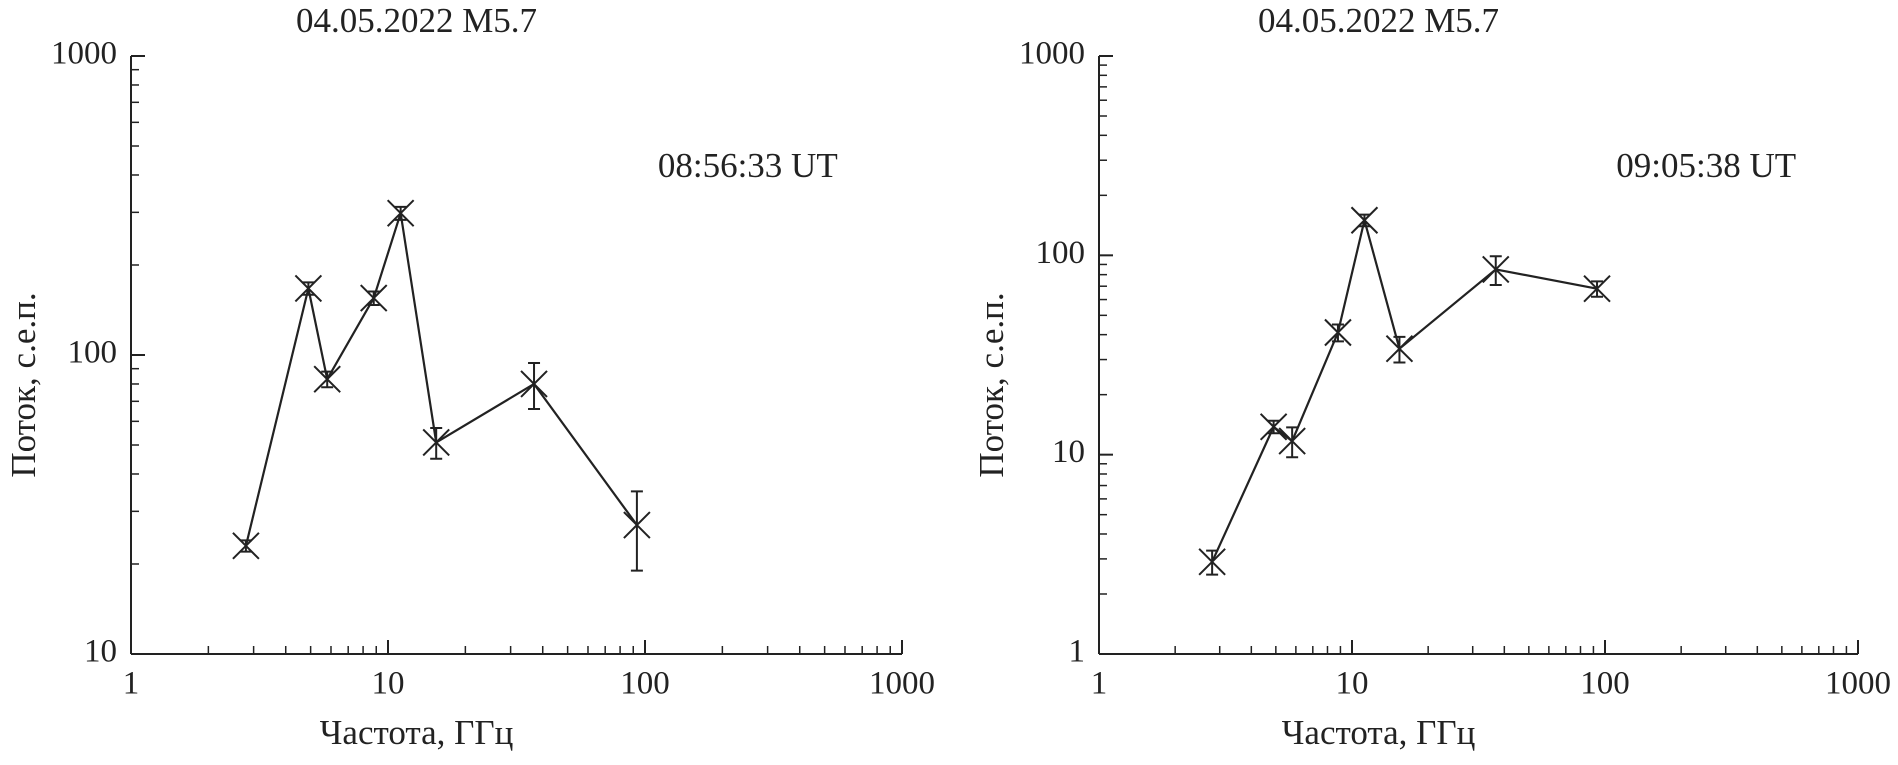 This screenshot has height=765, width=1898. What do you see at coordinates (1077, 652) in the screenshot?
I see `y-tick-label: 1` at bounding box center [1077, 652].